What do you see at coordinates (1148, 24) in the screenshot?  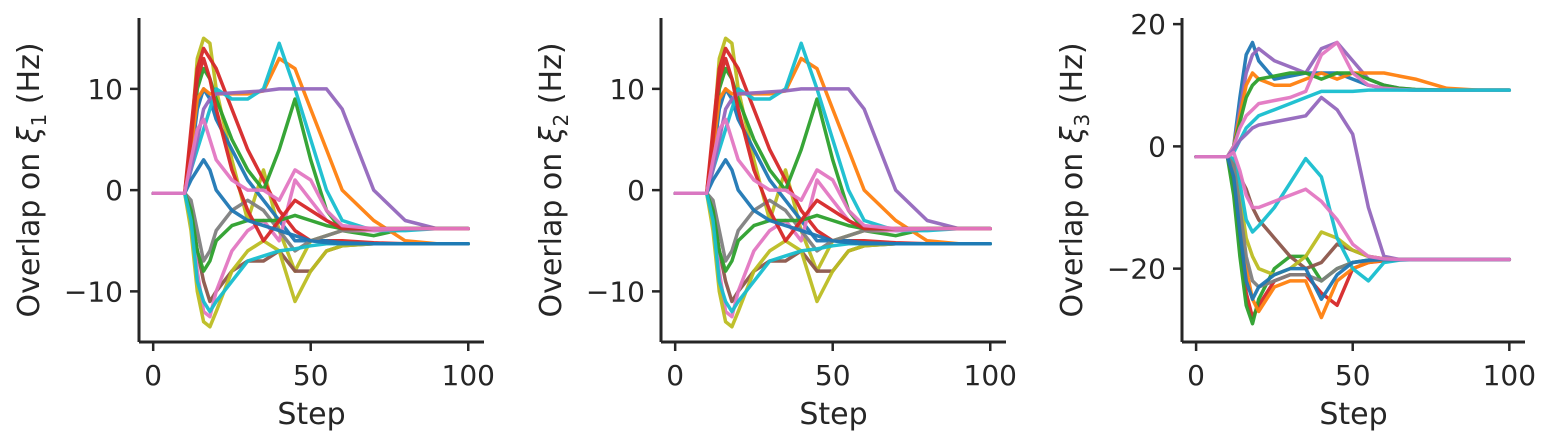 I see `y-tick-label: 20` at bounding box center [1148, 24].